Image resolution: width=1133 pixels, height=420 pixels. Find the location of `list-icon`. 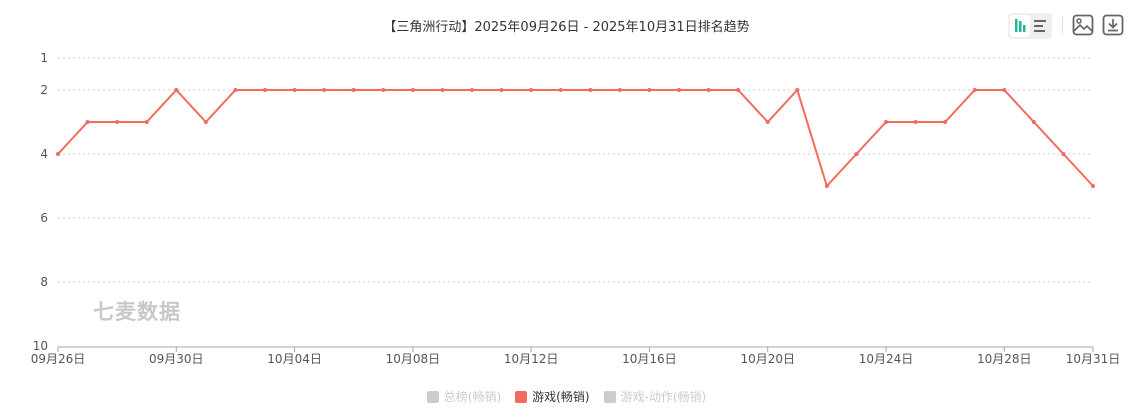

list-icon is located at coordinates (1040, 26).